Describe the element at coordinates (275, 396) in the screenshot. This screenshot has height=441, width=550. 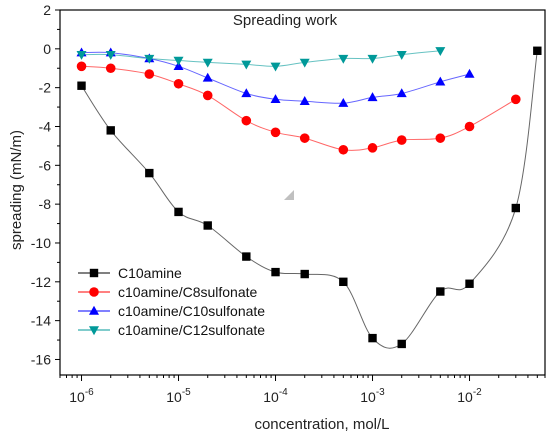
I see `x-tick-label: 10⁻⁴` at that location.